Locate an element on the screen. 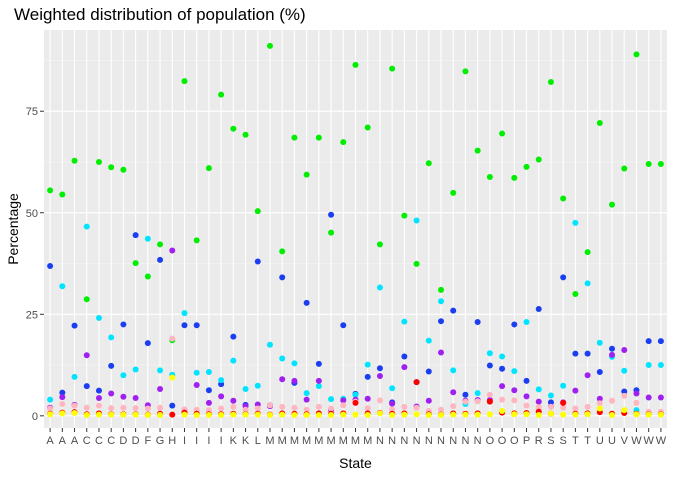  x-tick-label: G is located at coordinates (160, 441).